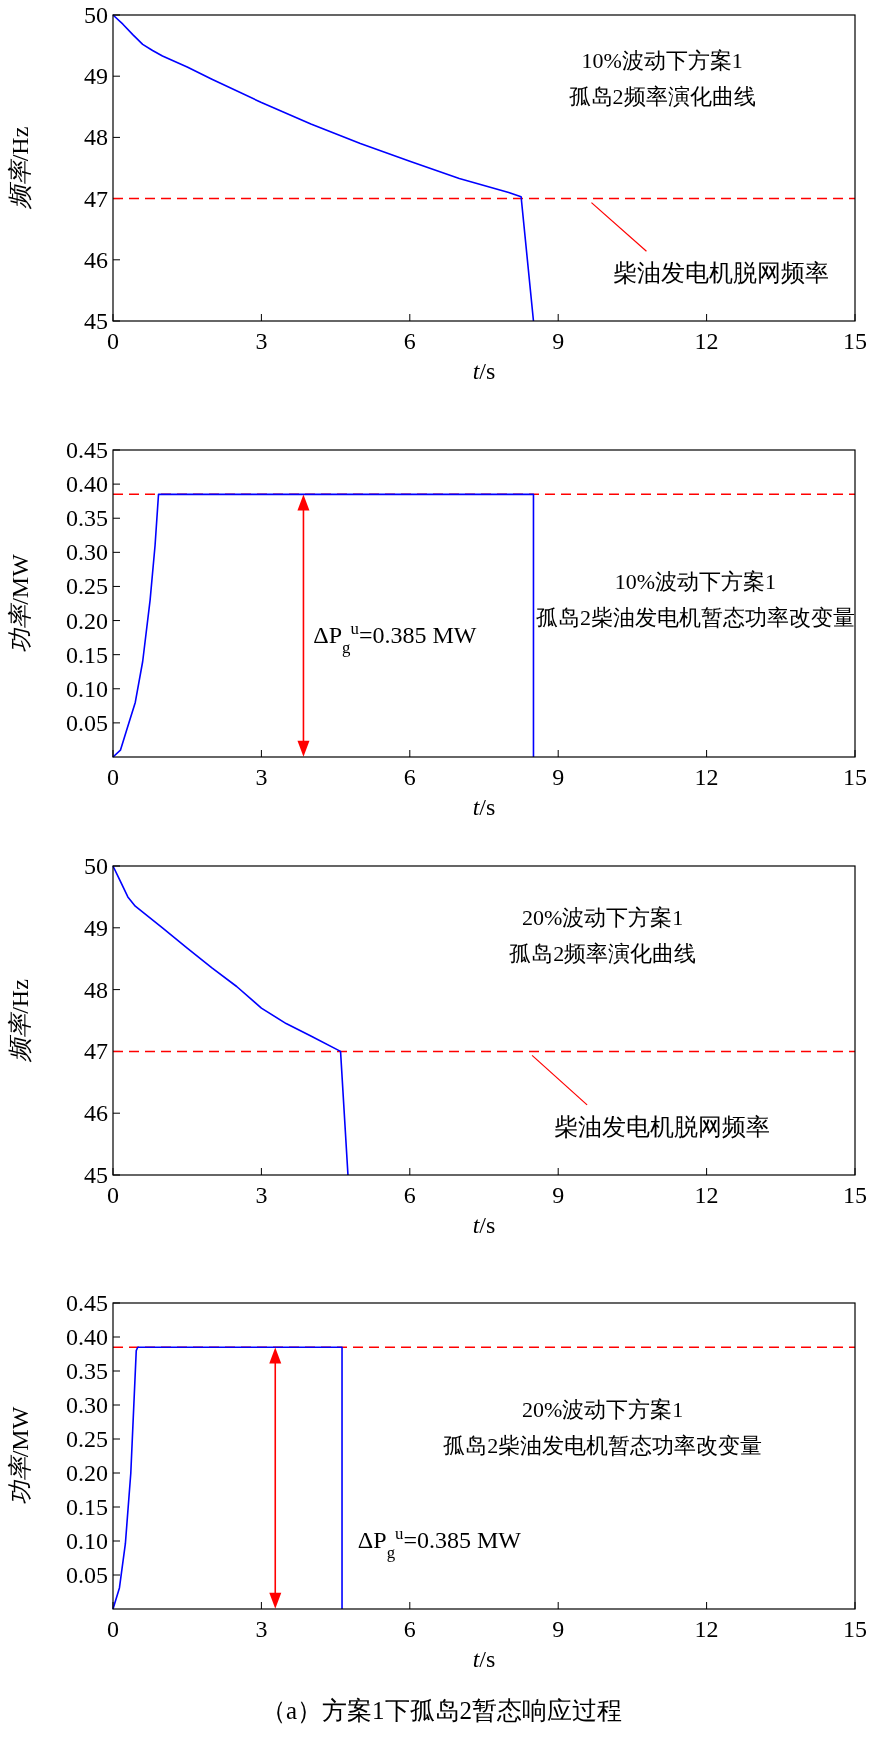 The image size is (883, 1742). Describe the element at coordinates (662, 78) in the screenshot. I see `annotation: 10%波动下方案1 孤岛2频率演化曲线` at that location.